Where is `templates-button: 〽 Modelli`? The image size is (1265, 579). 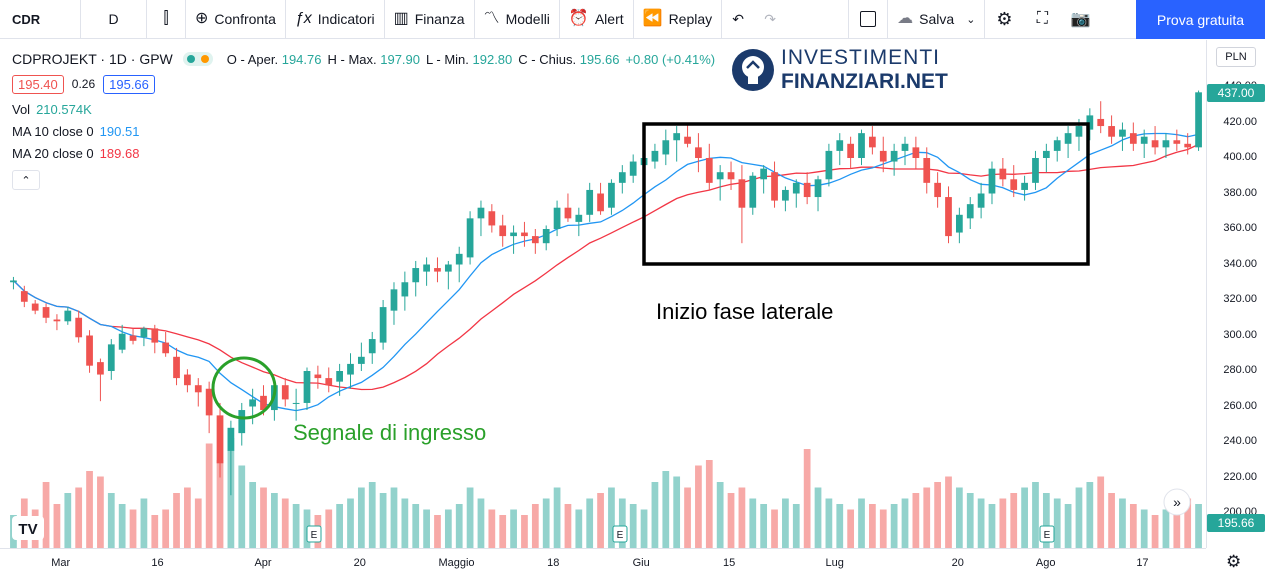
templates-button: 〽 Modelli is located at coordinates (517, 19).